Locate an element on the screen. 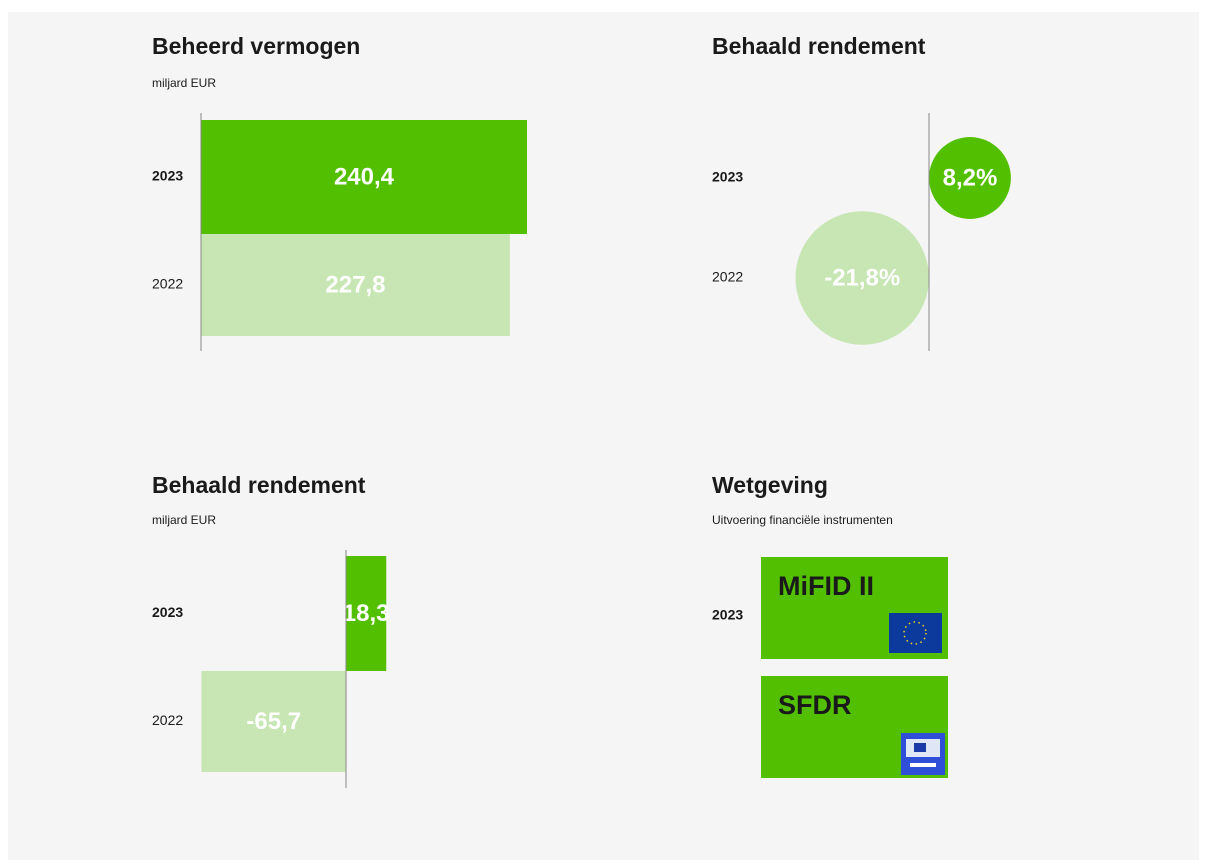 The image size is (1207, 868). sfdr-icon-flag is located at coordinates (920, 747).